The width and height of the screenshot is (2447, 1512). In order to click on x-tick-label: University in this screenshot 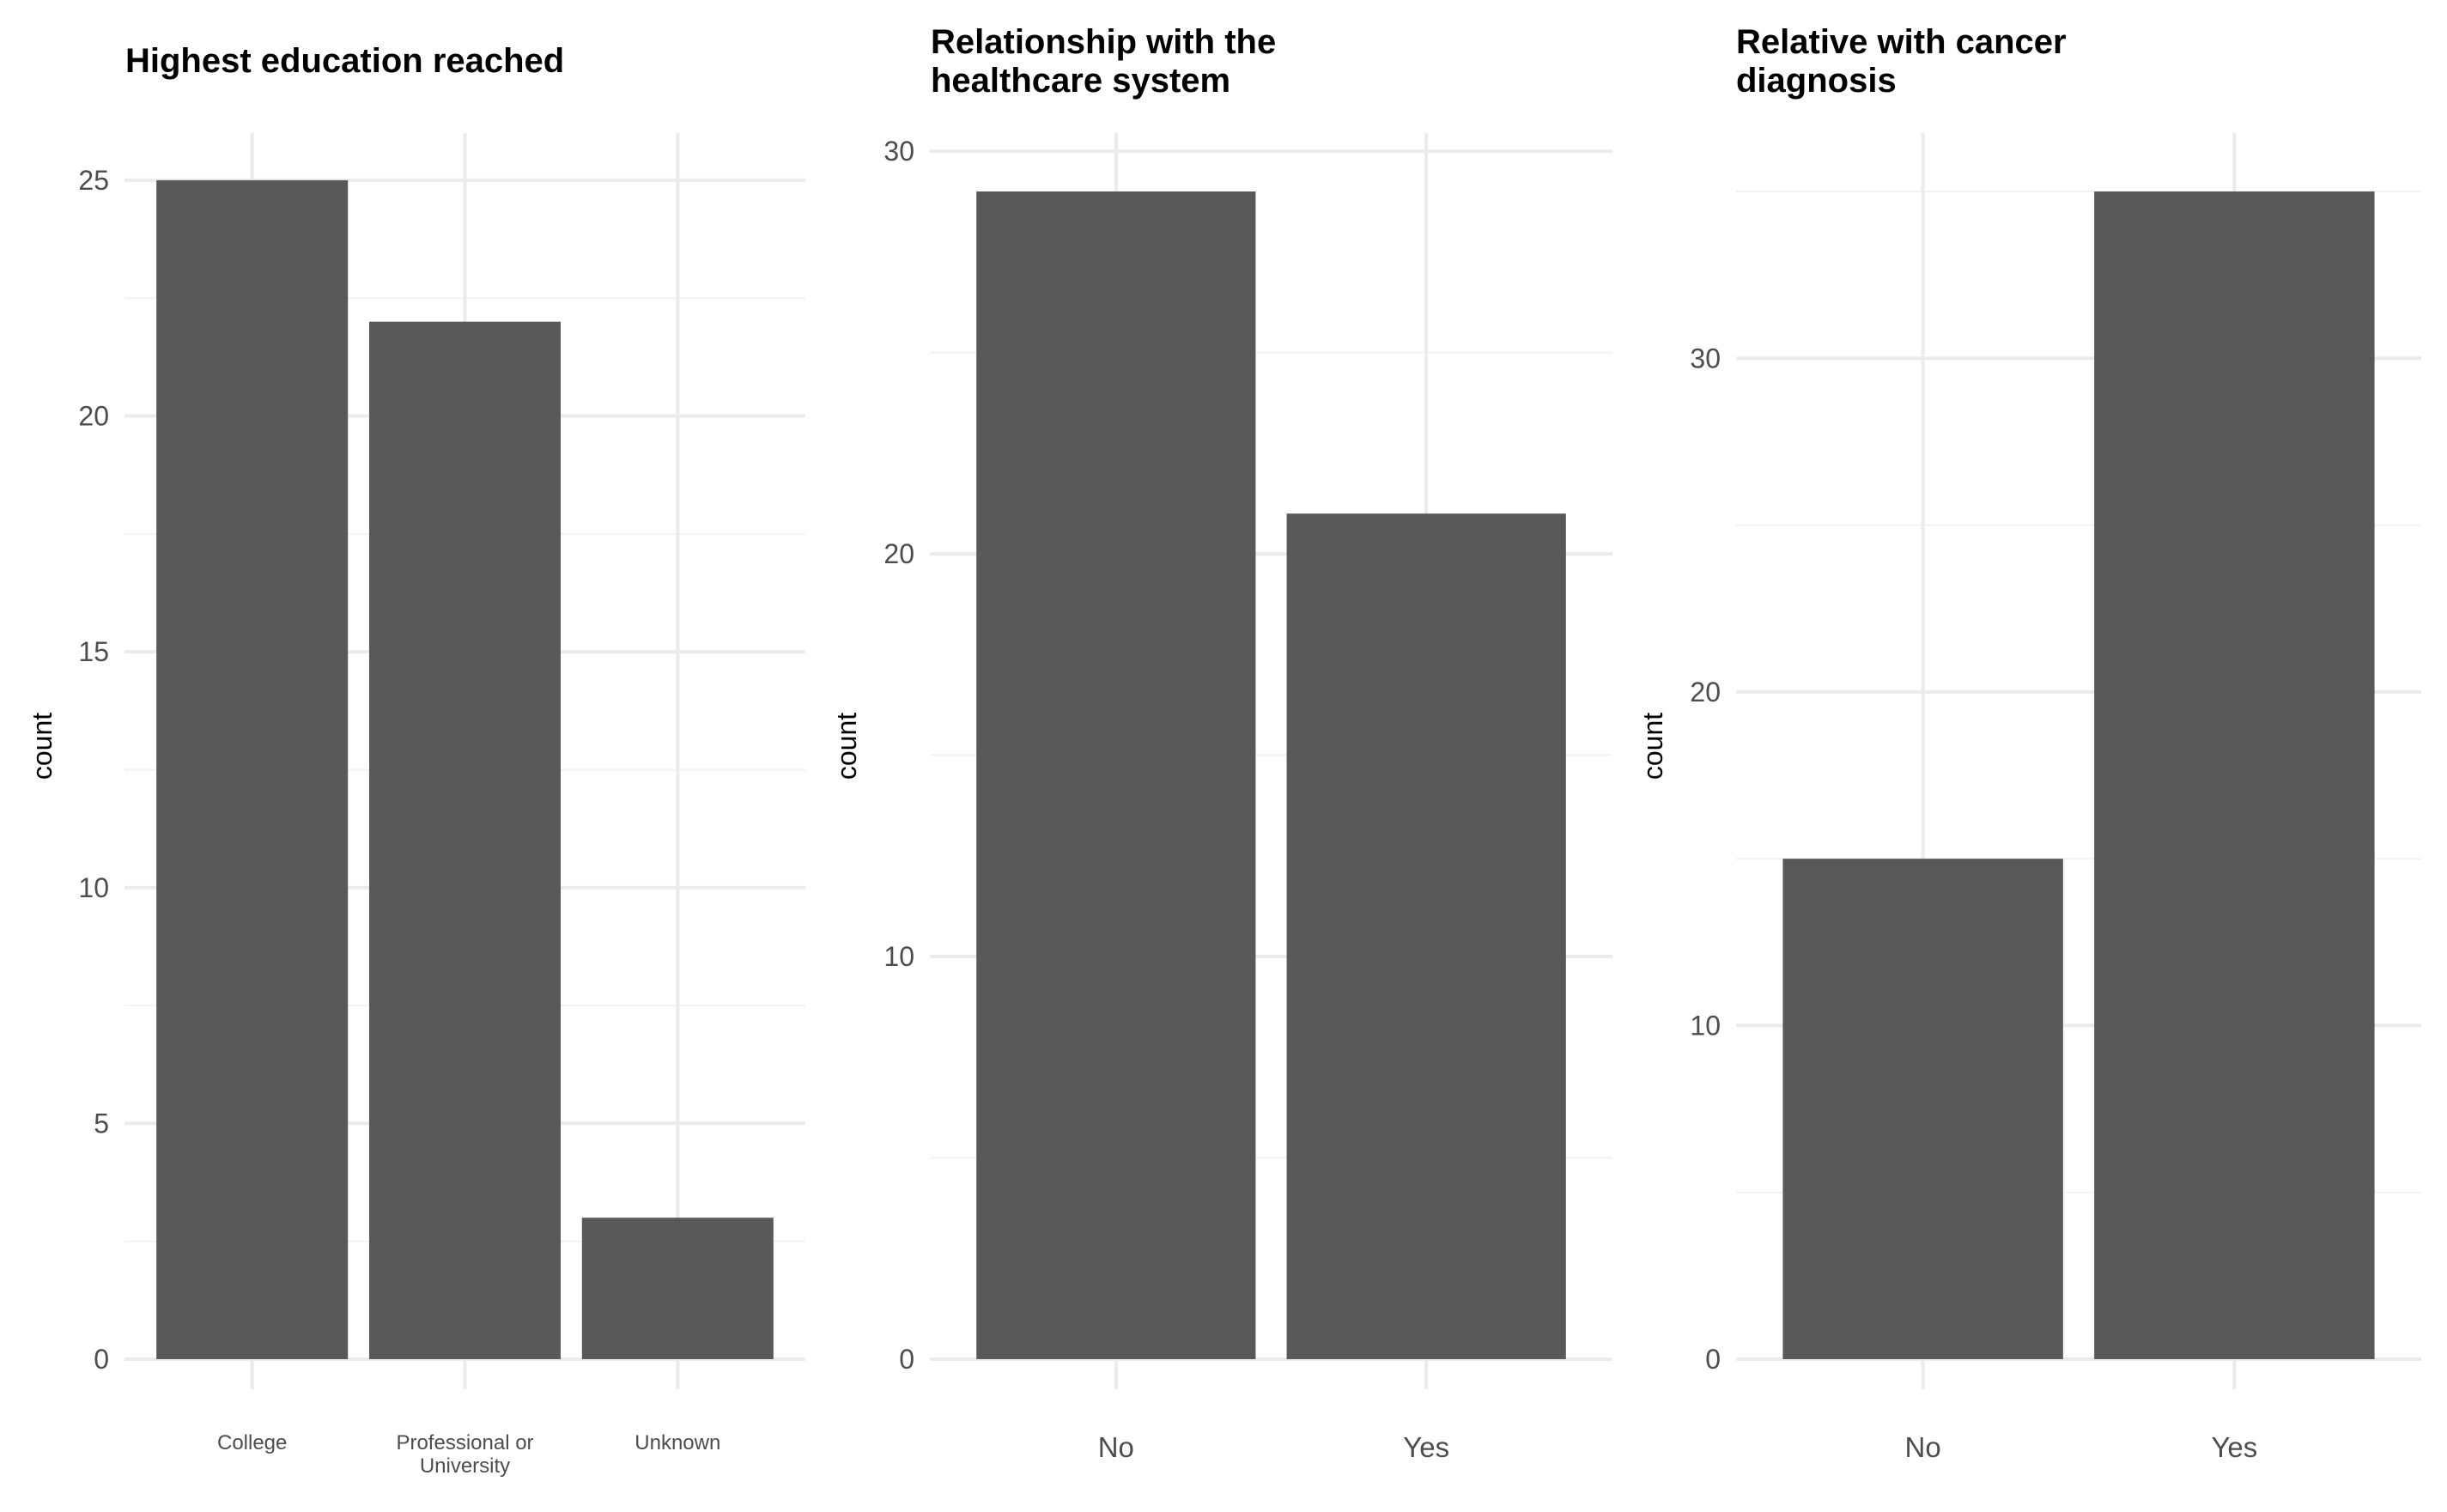, I will do `click(465, 1466)`.